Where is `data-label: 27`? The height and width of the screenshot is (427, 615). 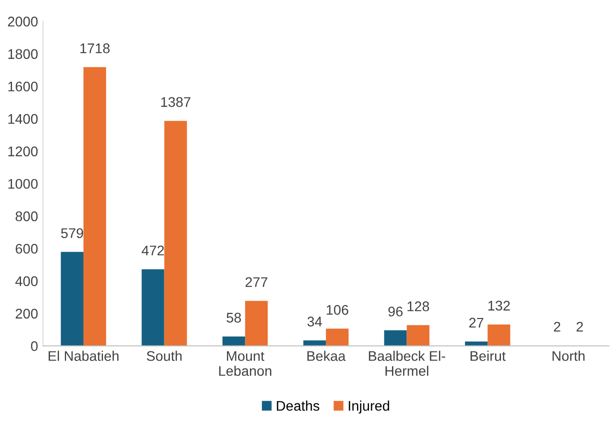 data-label: 27 is located at coordinates (476, 323).